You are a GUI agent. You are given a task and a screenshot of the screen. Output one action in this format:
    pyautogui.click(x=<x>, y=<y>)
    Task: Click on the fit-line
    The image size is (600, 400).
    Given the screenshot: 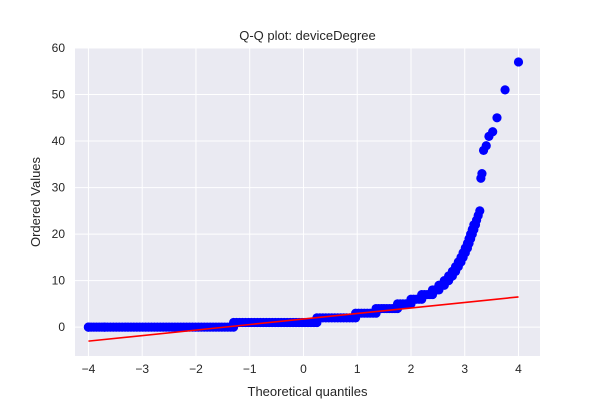 What is the action you would take?
    pyautogui.click(x=303, y=319)
    